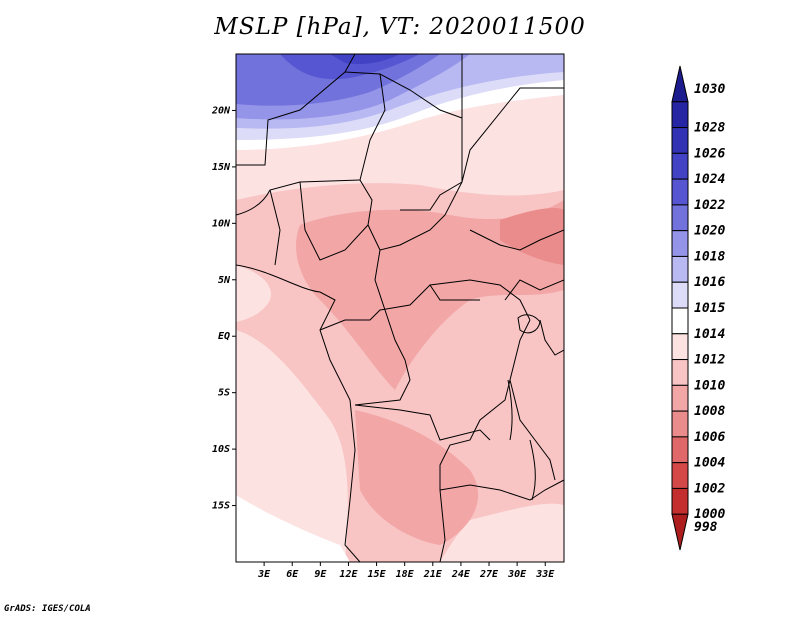 The width and height of the screenshot is (800, 618). What do you see at coordinates (517, 574) in the screenshot?
I see `lon-tick-label: 30E` at bounding box center [517, 574].